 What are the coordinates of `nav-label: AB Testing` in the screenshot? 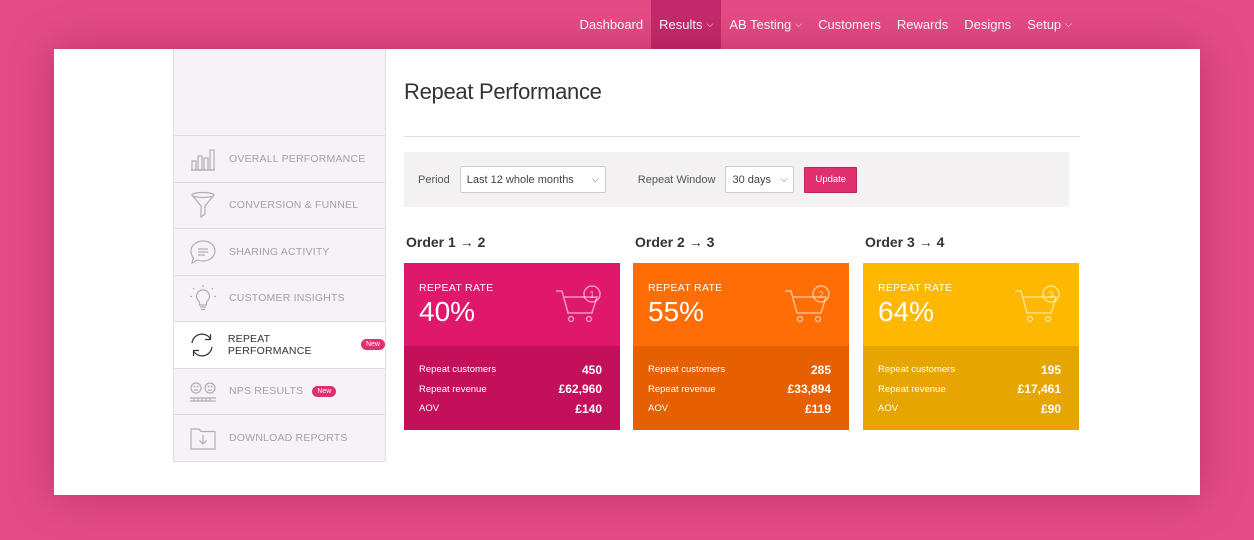 It's located at (760, 24).